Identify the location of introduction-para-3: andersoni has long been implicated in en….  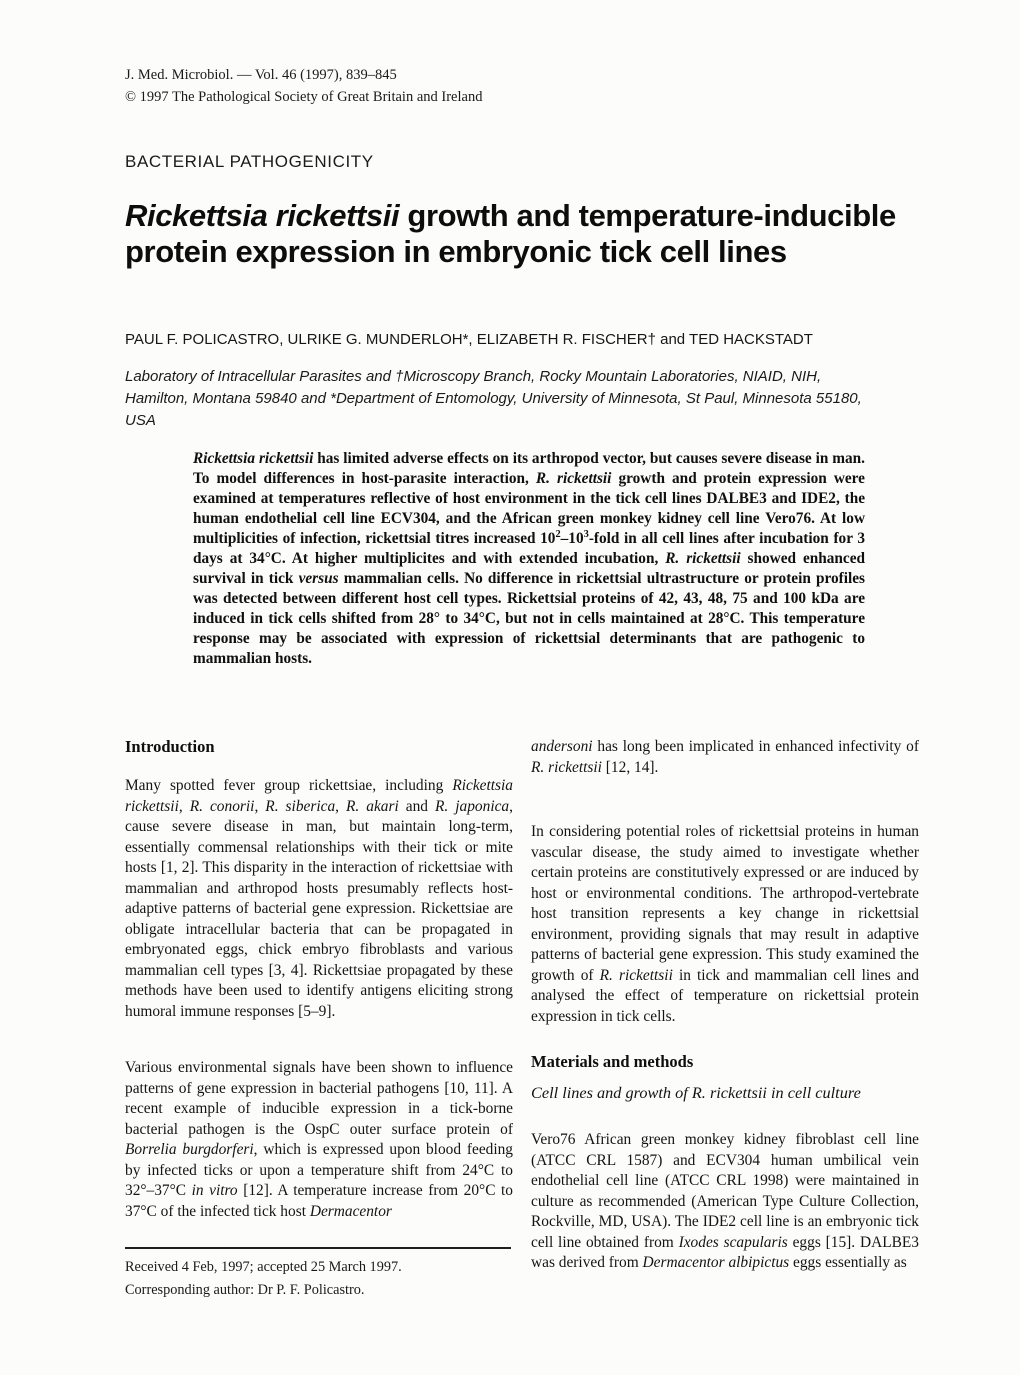
(725, 757).